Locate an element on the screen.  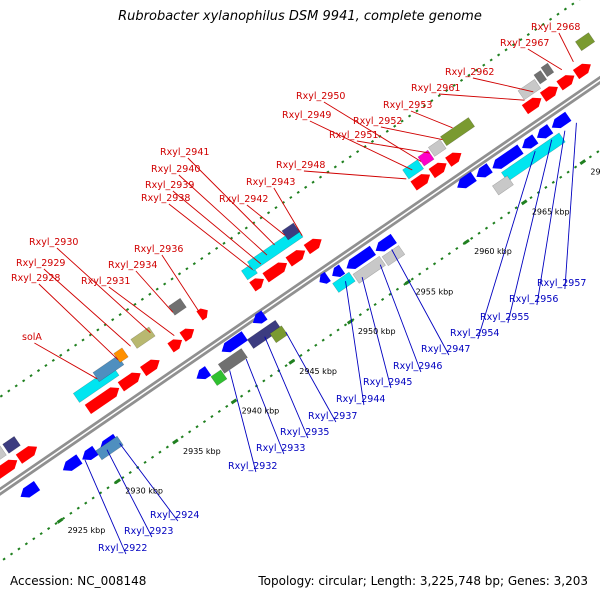
scale-label: 2925 kbp is located at coordinates (87, 530).